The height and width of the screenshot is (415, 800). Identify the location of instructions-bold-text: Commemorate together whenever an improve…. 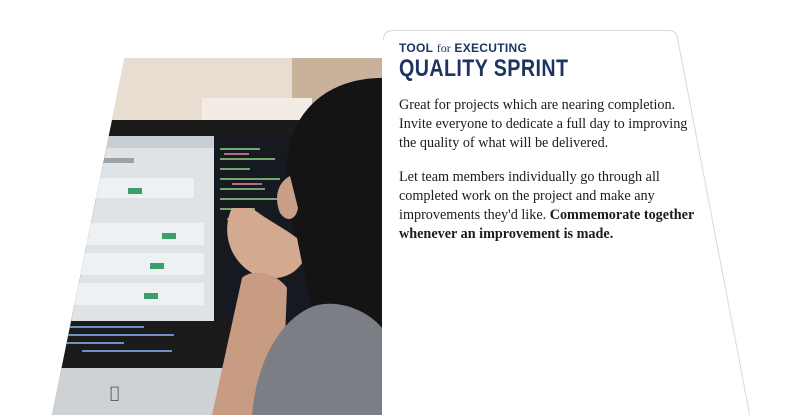
(547, 224).